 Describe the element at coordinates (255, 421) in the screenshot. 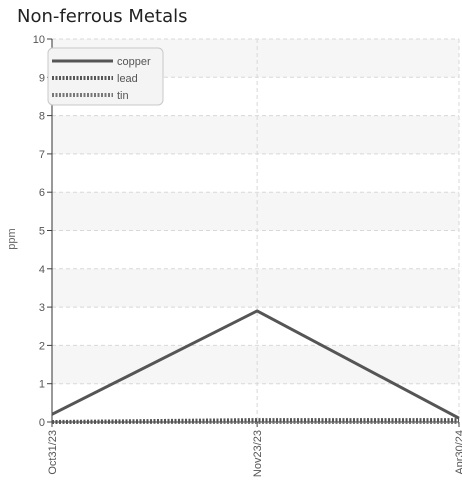

I see `series-line-lead` at that location.